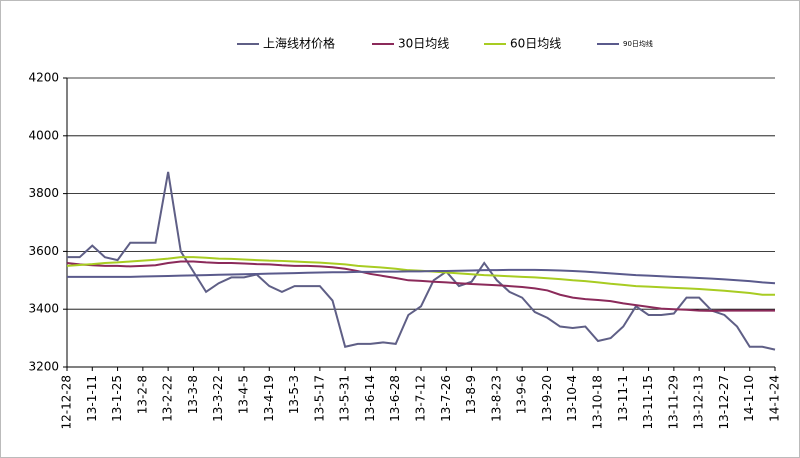  I want to click on x-tick-label: 13-9-6, so click(522, 394).